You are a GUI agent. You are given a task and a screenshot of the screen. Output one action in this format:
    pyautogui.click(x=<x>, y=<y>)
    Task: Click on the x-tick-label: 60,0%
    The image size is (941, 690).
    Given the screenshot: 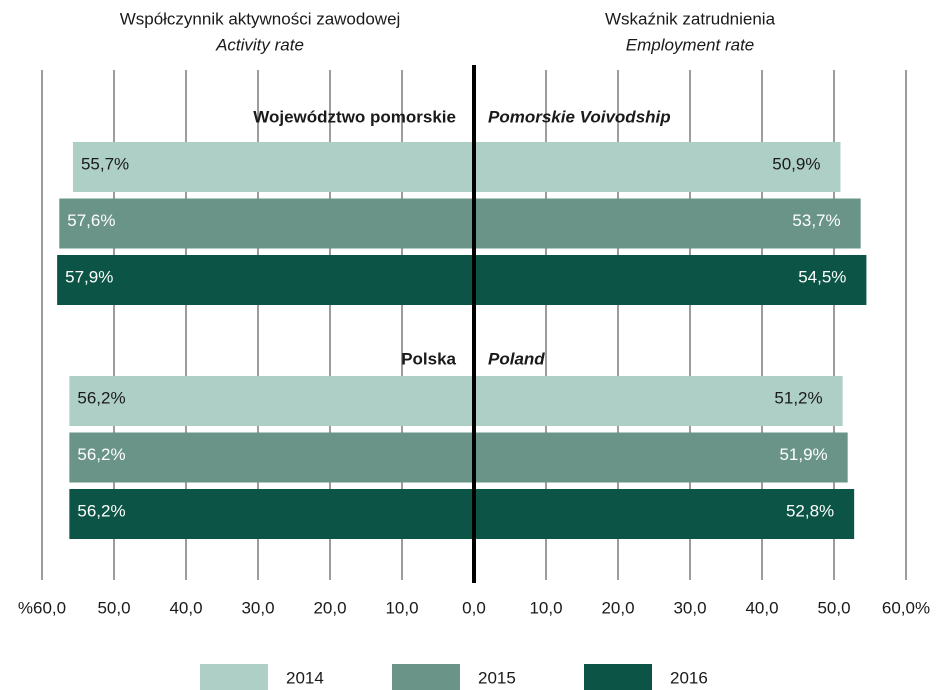 What is the action you would take?
    pyautogui.click(x=906, y=607)
    